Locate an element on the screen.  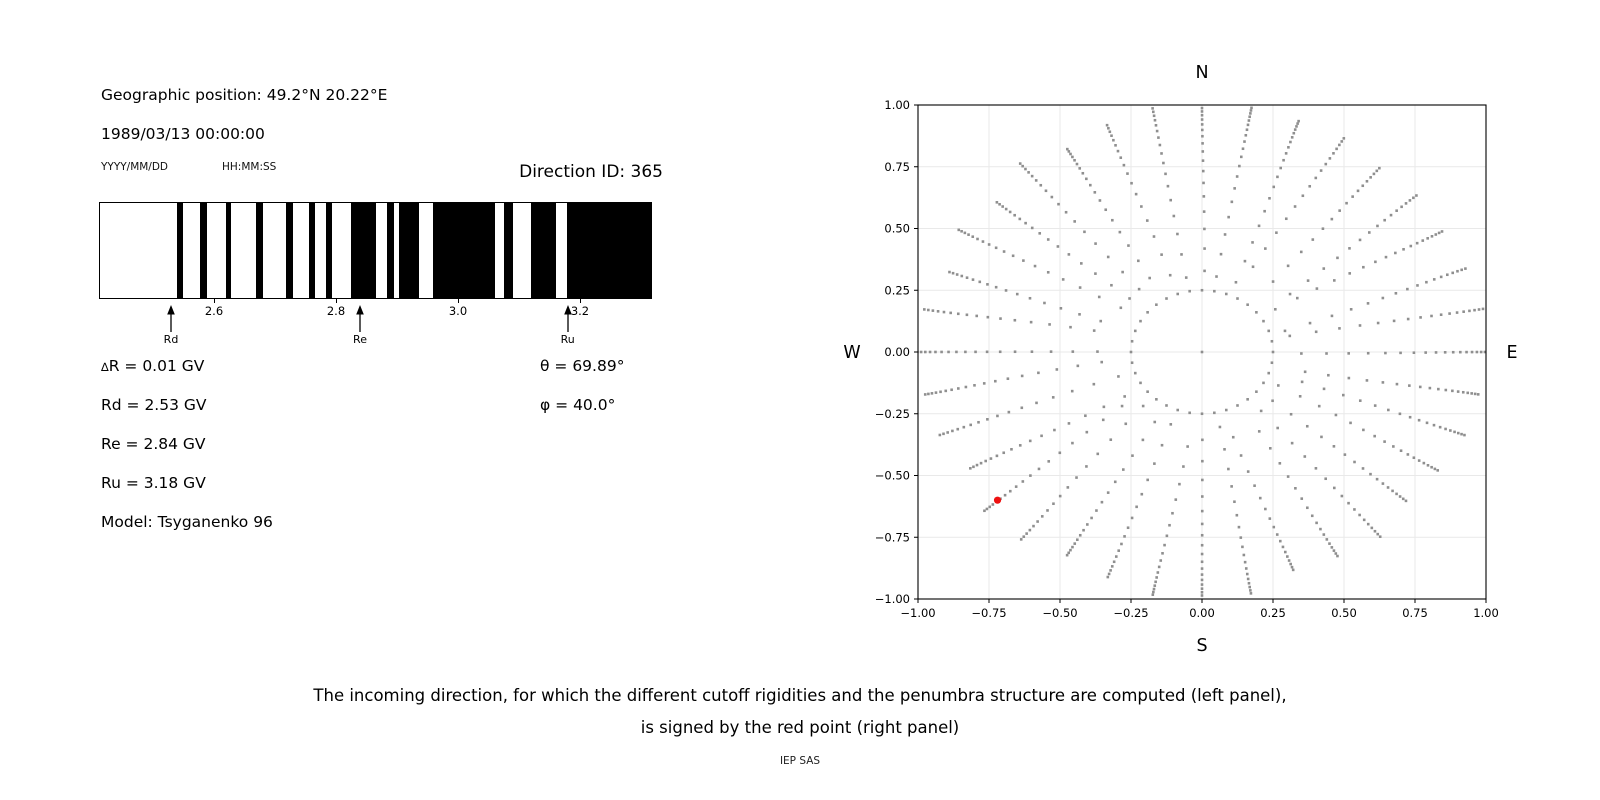
phi-line: φ = 40.0° is located at coordinates (578, 405).